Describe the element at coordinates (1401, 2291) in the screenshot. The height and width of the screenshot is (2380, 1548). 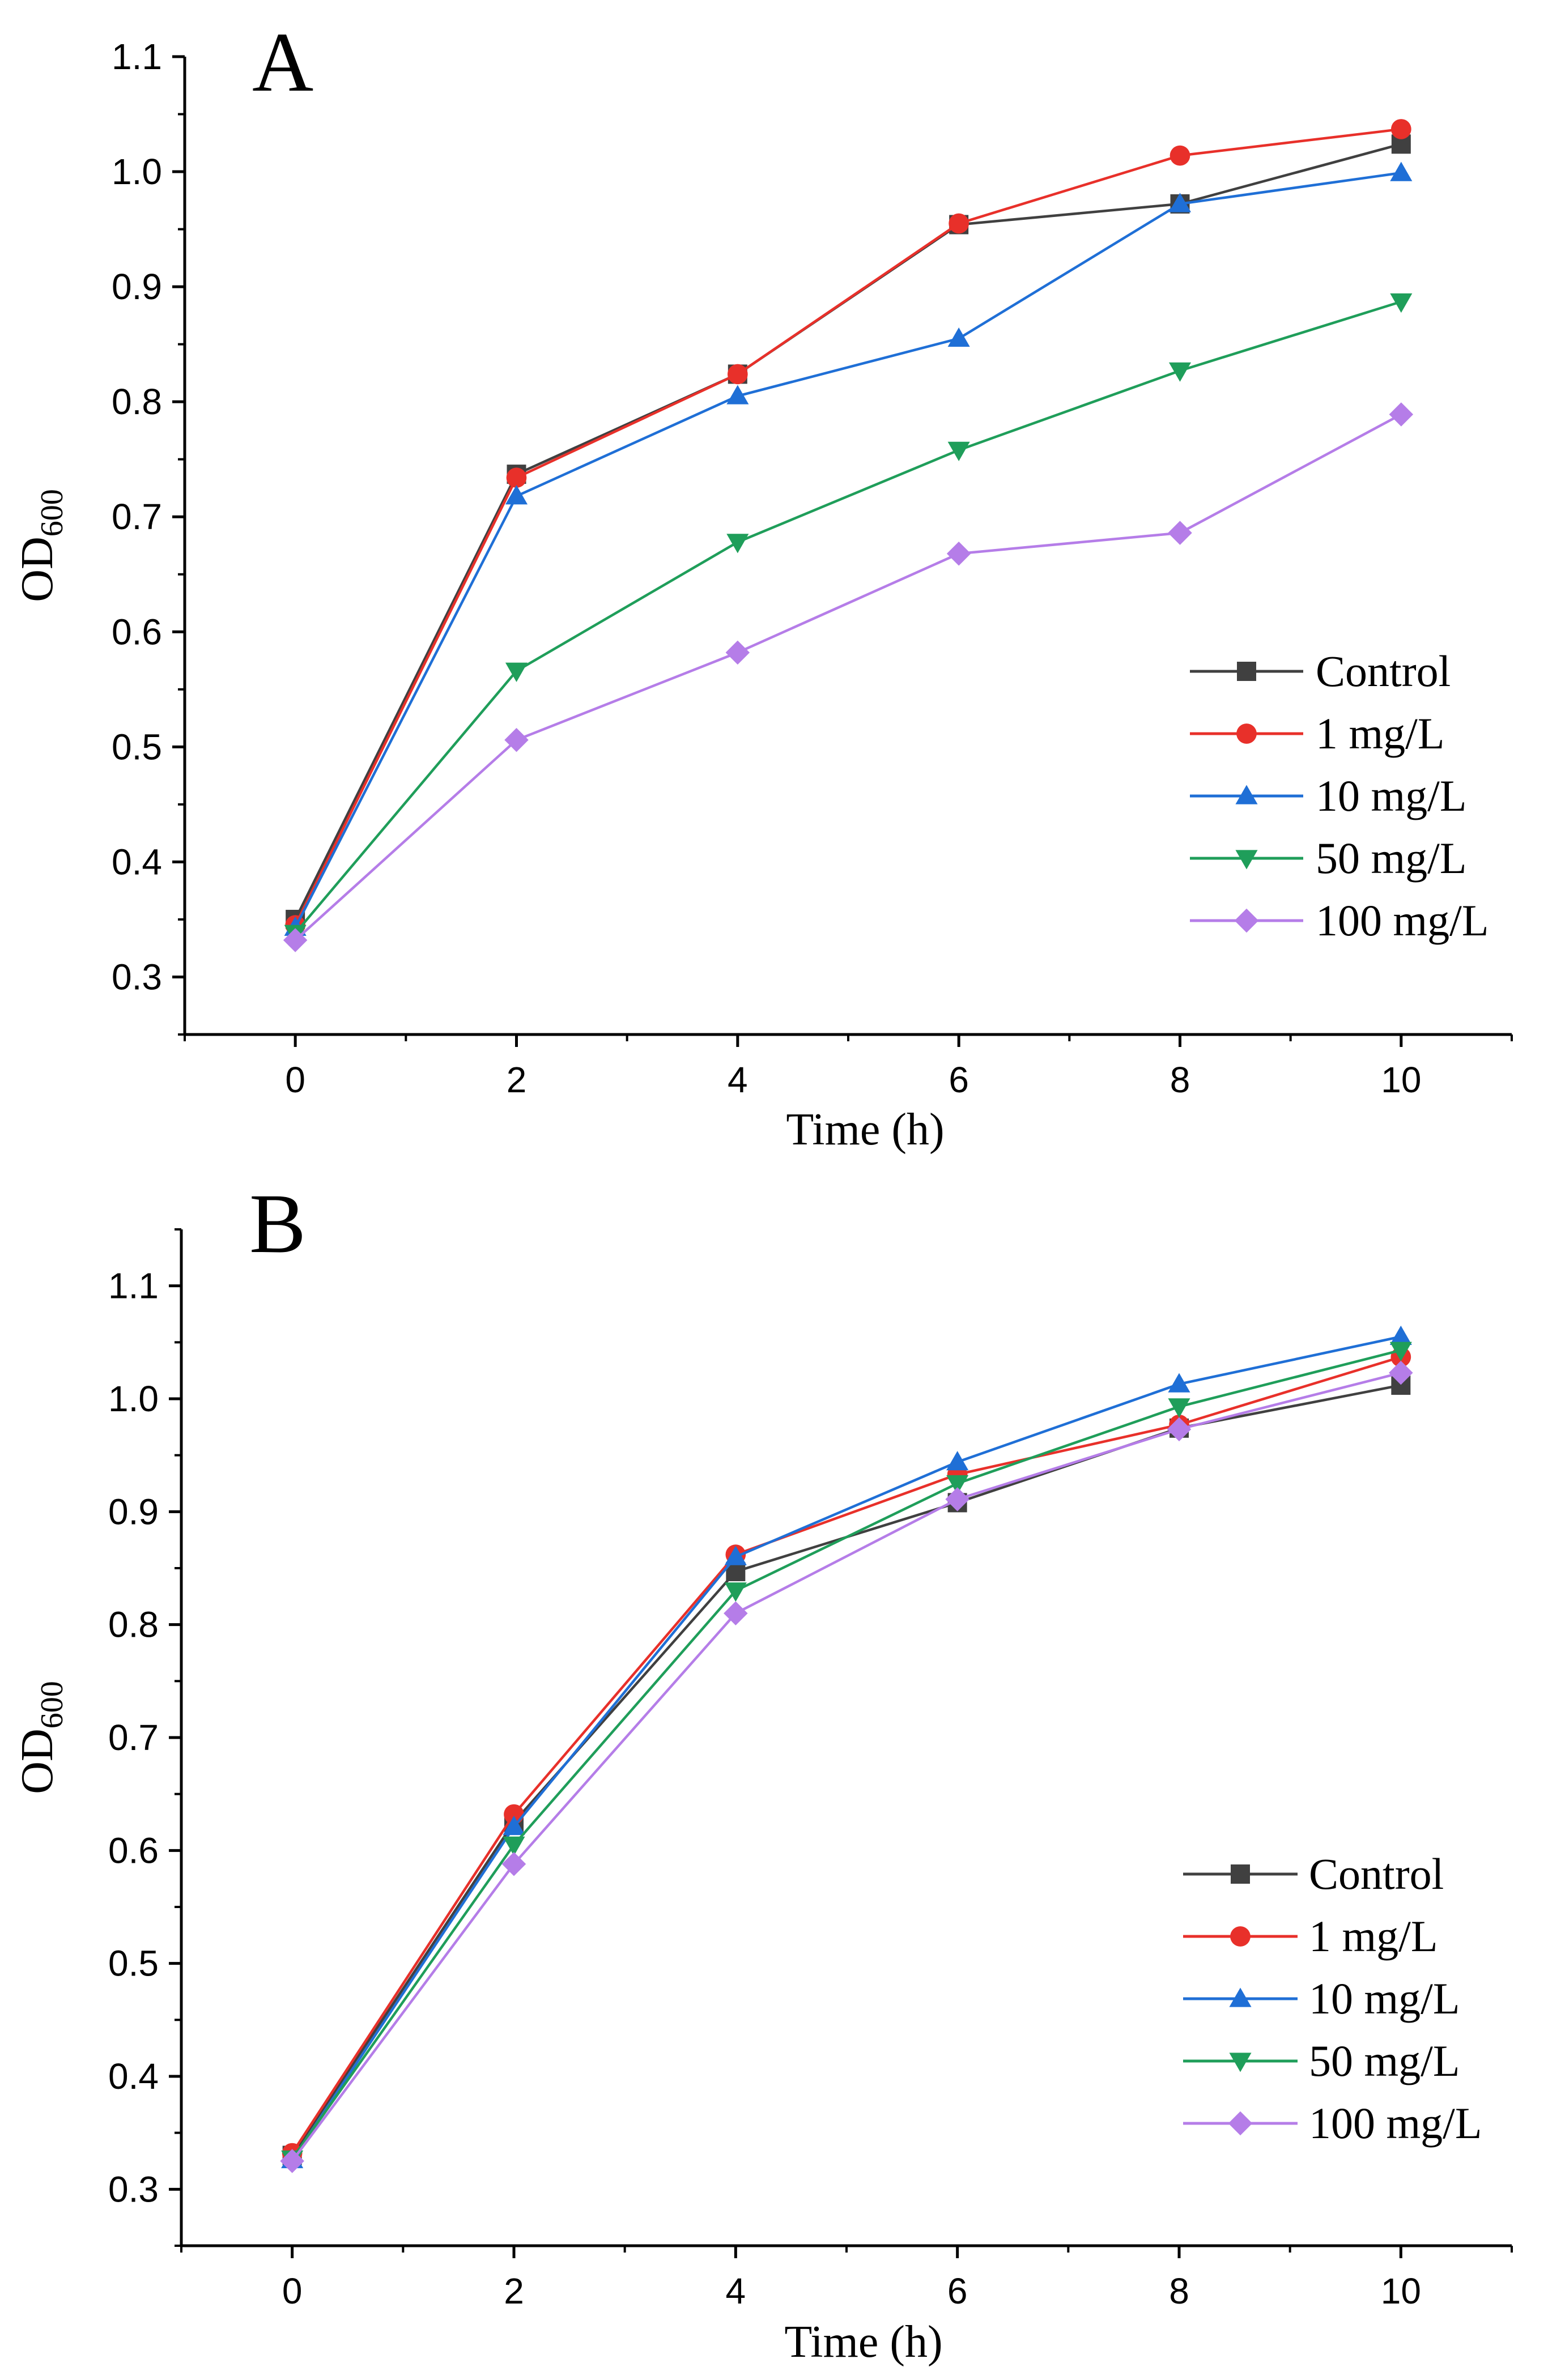
I see `x-tick-label: 10` at that location.